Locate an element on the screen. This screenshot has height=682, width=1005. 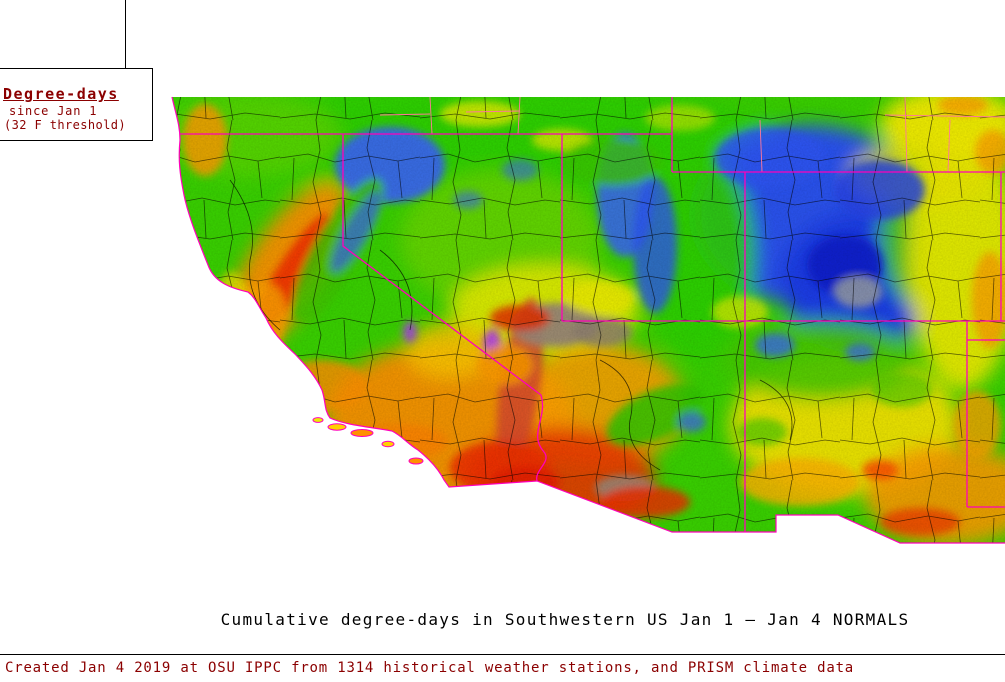
legend-box: Degree-days since Jan 1 (32 F threshold) is located at coordinates (76, 104).